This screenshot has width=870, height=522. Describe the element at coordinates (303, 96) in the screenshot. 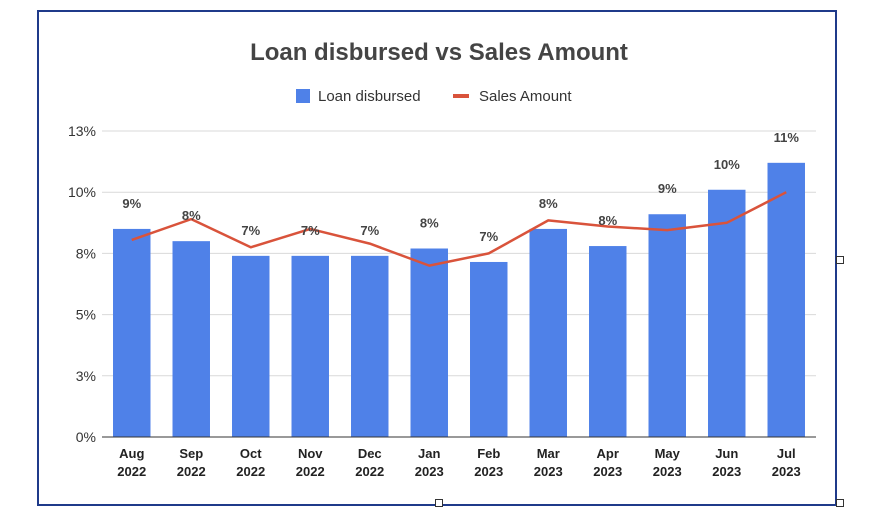

I see `legend-swatch-loan-disbursed` at that location.